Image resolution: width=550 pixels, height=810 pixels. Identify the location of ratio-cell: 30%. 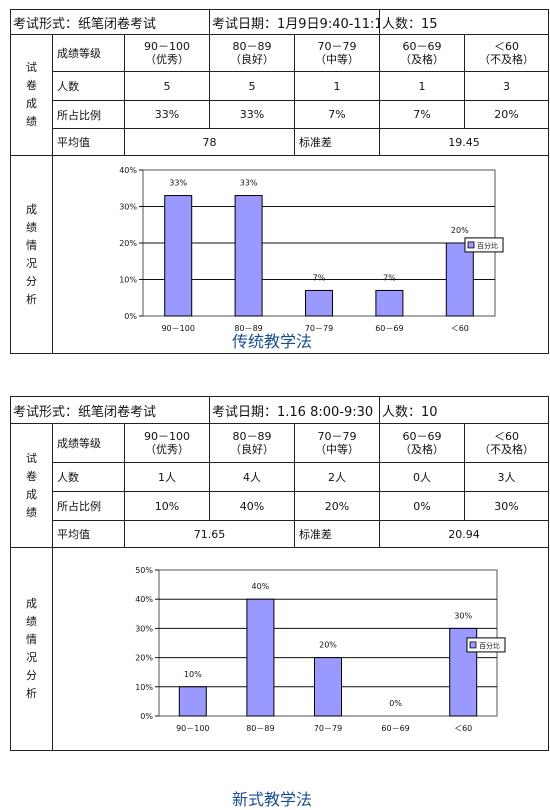
(506, 506).